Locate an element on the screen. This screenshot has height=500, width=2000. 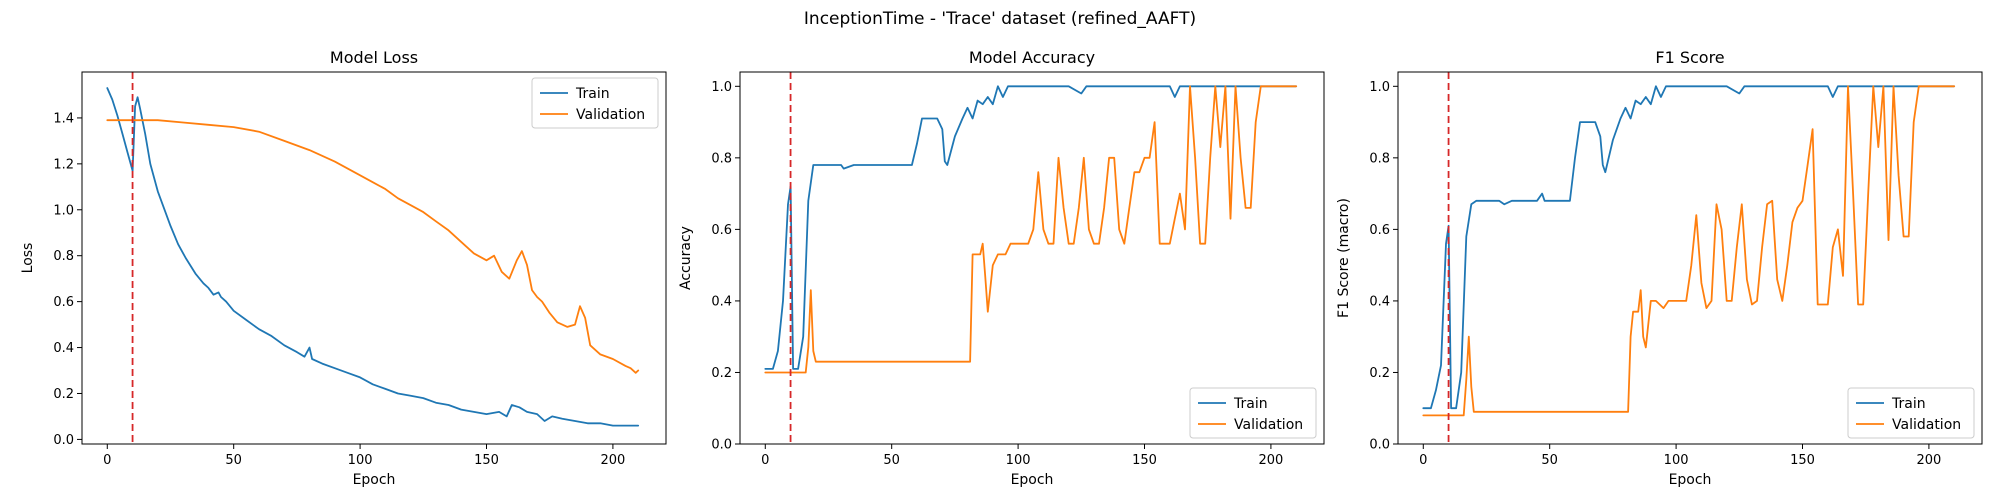
y-tick-label: 1.2 is located at coordinates (63, 164).